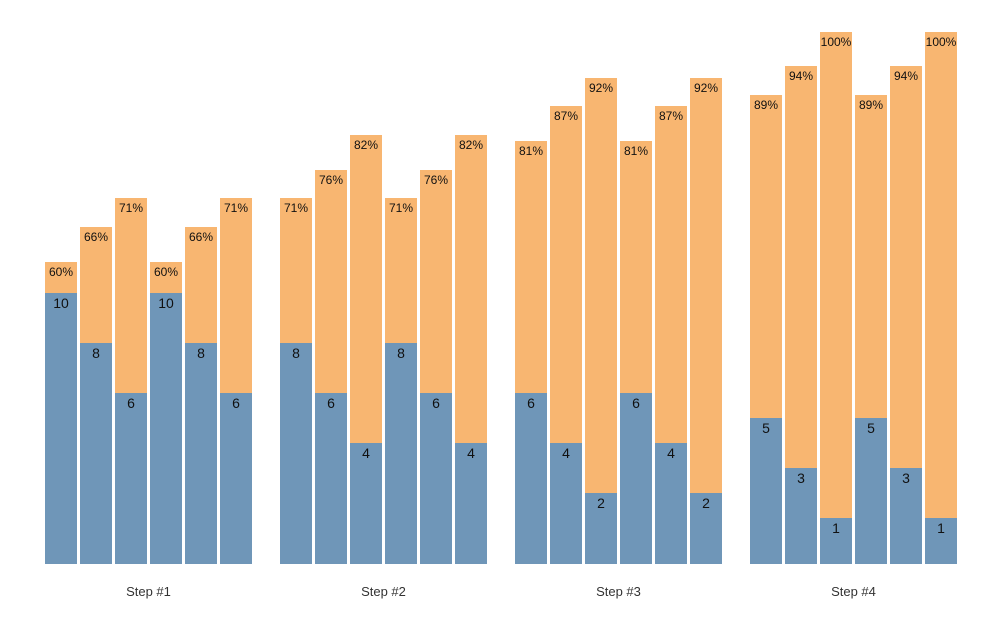 This screenshot has height=618, width=1000. Describe the element at coordinates (148, 591) in the screenshot. I see `x-axis-group-label: Step #1` at that location.